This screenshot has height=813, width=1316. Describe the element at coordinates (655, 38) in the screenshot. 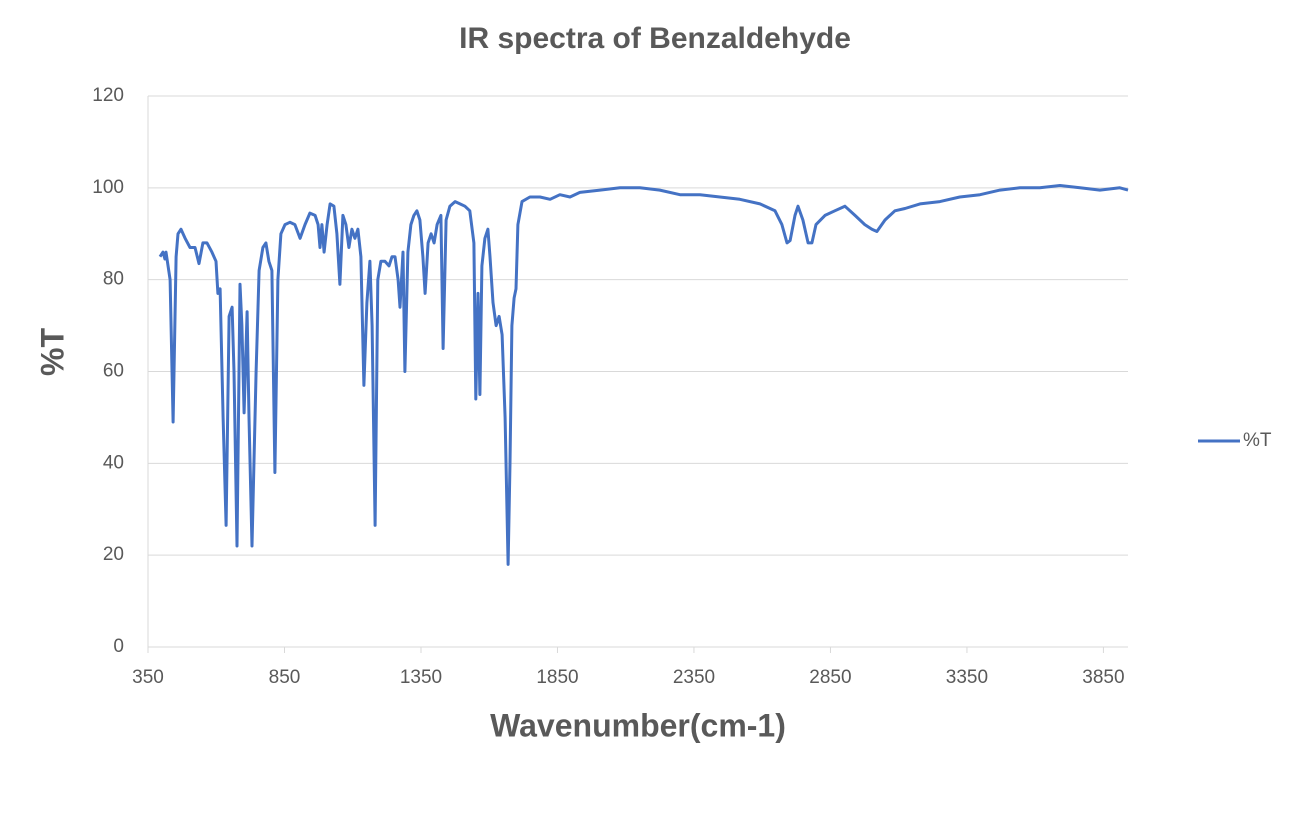

I see `chart-title: IR spectra of Benzaldehyde` at that location.